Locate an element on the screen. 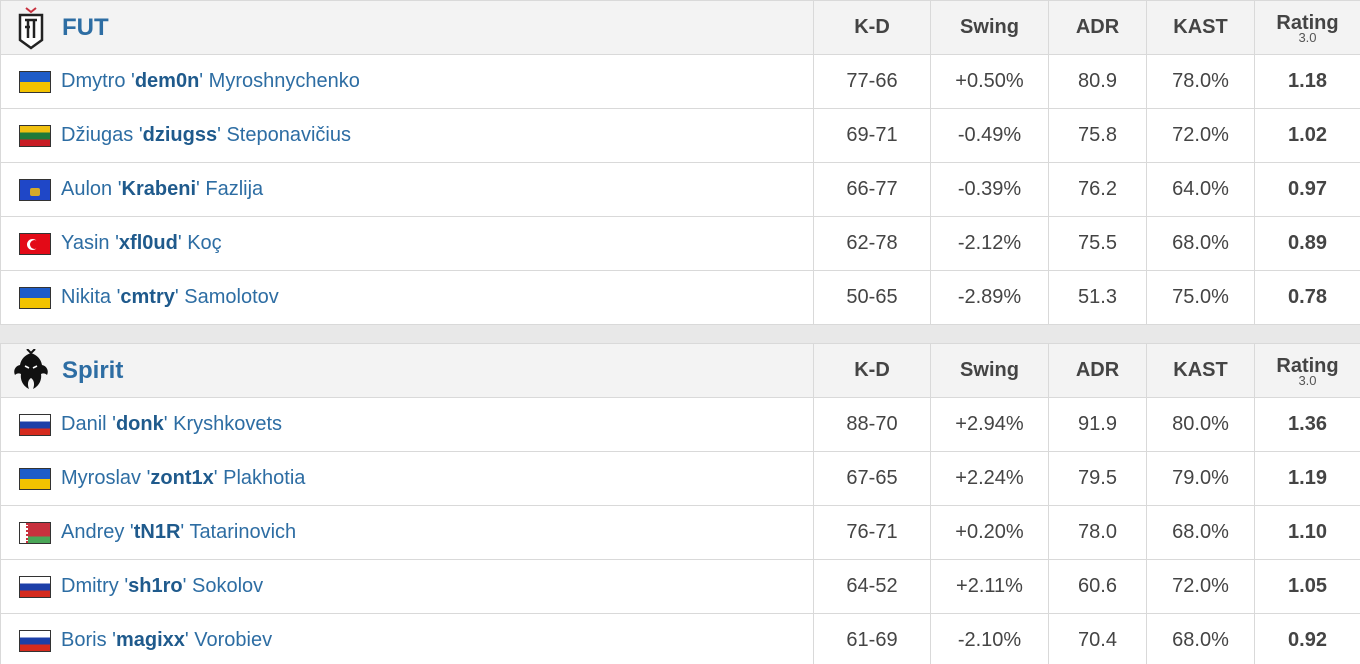 Image resolution: width=1360 pixels, height=664 pixels. player-nickname: donk is located at coordinates (139, 424).